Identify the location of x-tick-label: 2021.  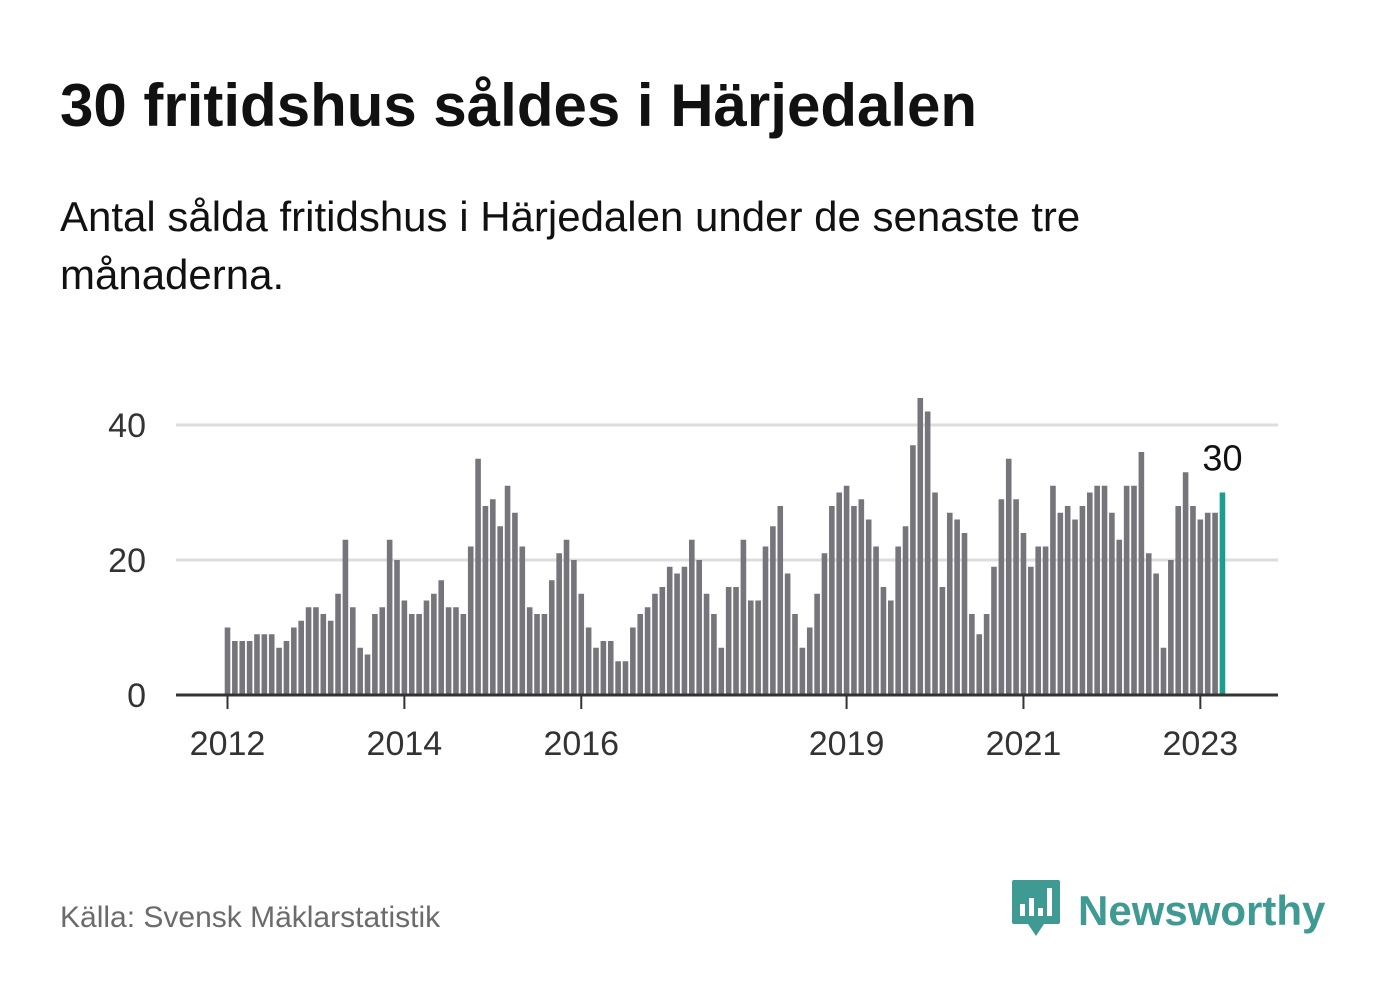
(1024, 744).